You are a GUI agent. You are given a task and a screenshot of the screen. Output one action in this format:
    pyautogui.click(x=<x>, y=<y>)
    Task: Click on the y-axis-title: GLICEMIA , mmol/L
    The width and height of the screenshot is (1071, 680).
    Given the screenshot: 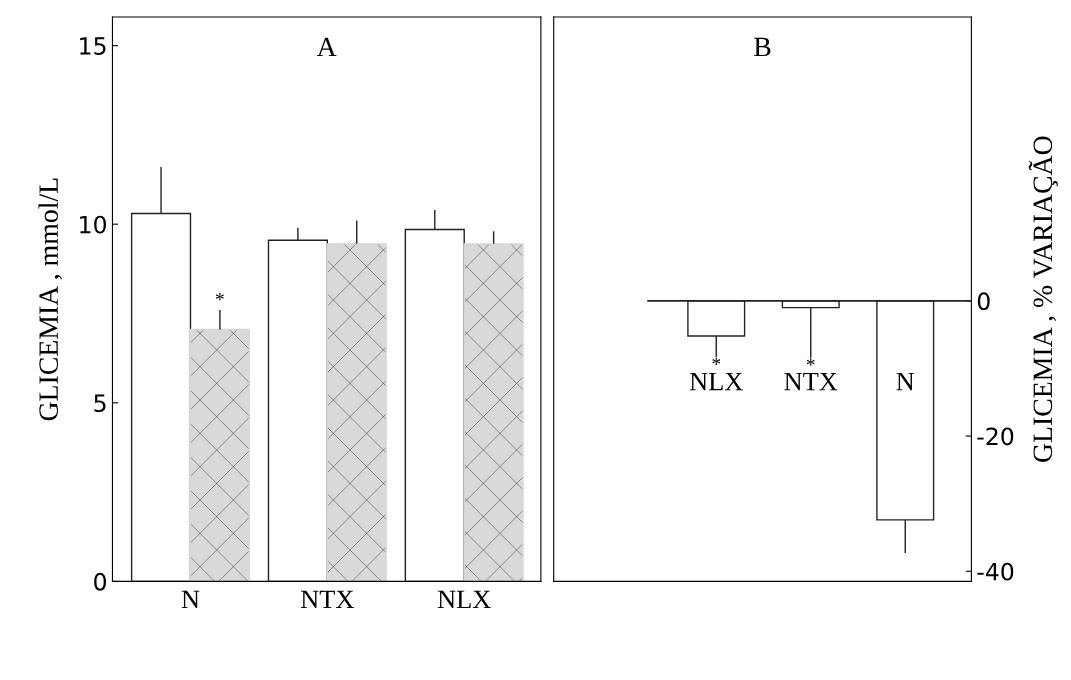 What is the action you would take?
    pyautogui.click(x=50, y=299)
    